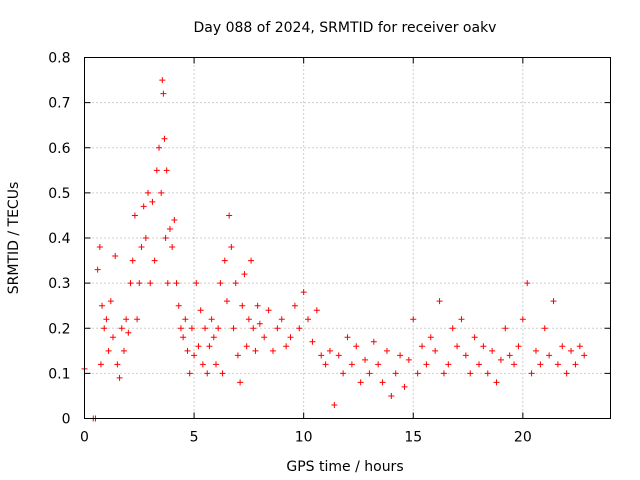  I want to click on x-axis-title: GPS time / hours, so click(344, 467).